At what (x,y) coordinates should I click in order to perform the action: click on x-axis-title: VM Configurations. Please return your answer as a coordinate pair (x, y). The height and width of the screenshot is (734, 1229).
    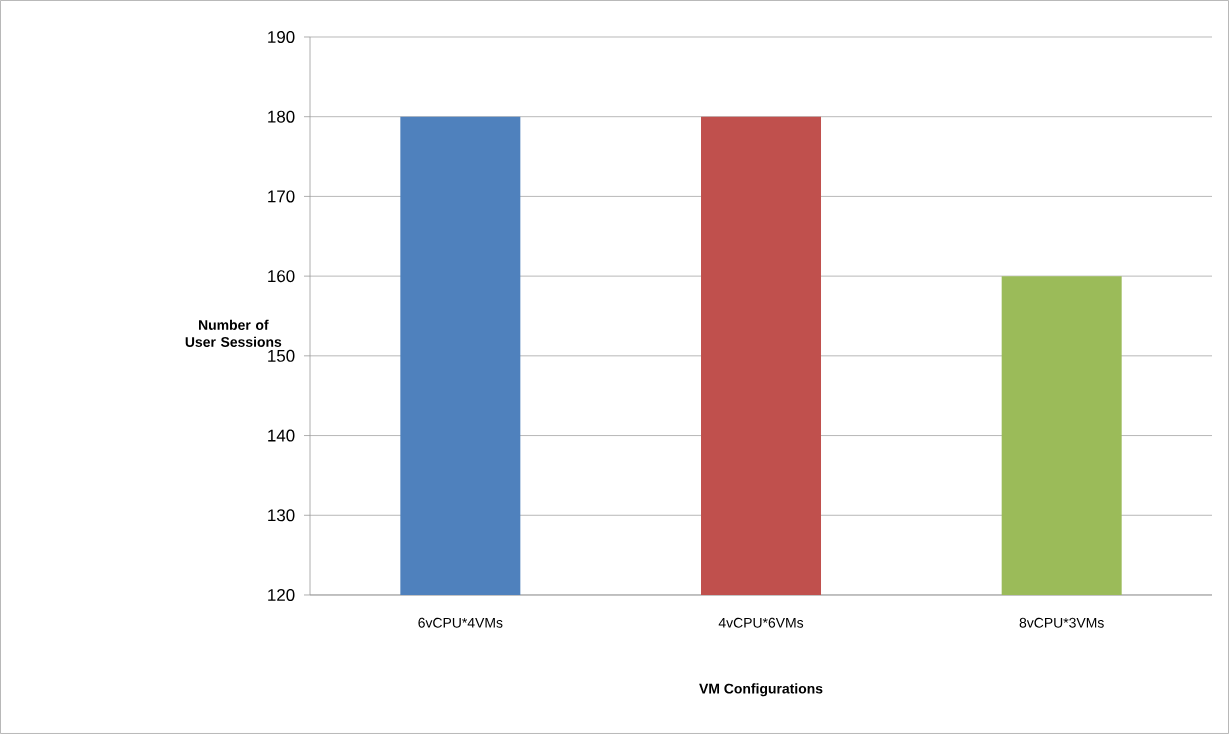
    Looking at the image, I should click on (761, 690).